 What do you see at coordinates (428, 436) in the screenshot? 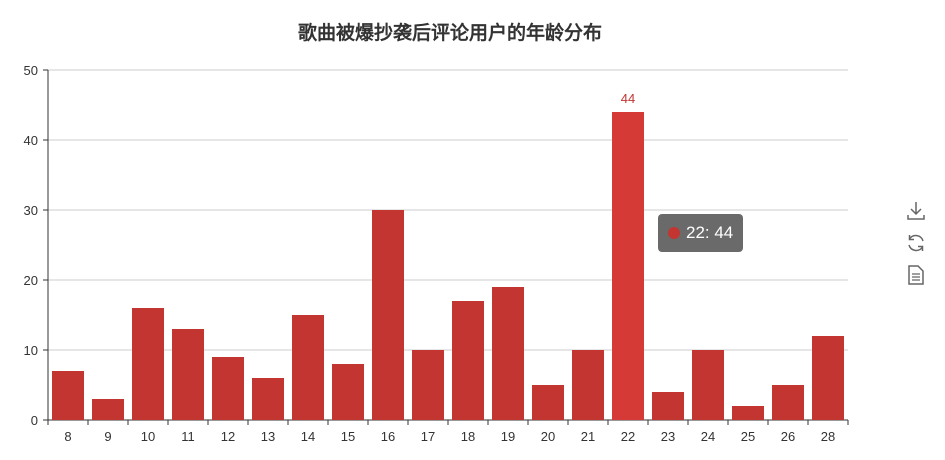
I see `x-tick-label: 17` at bounding box center [428, 436].